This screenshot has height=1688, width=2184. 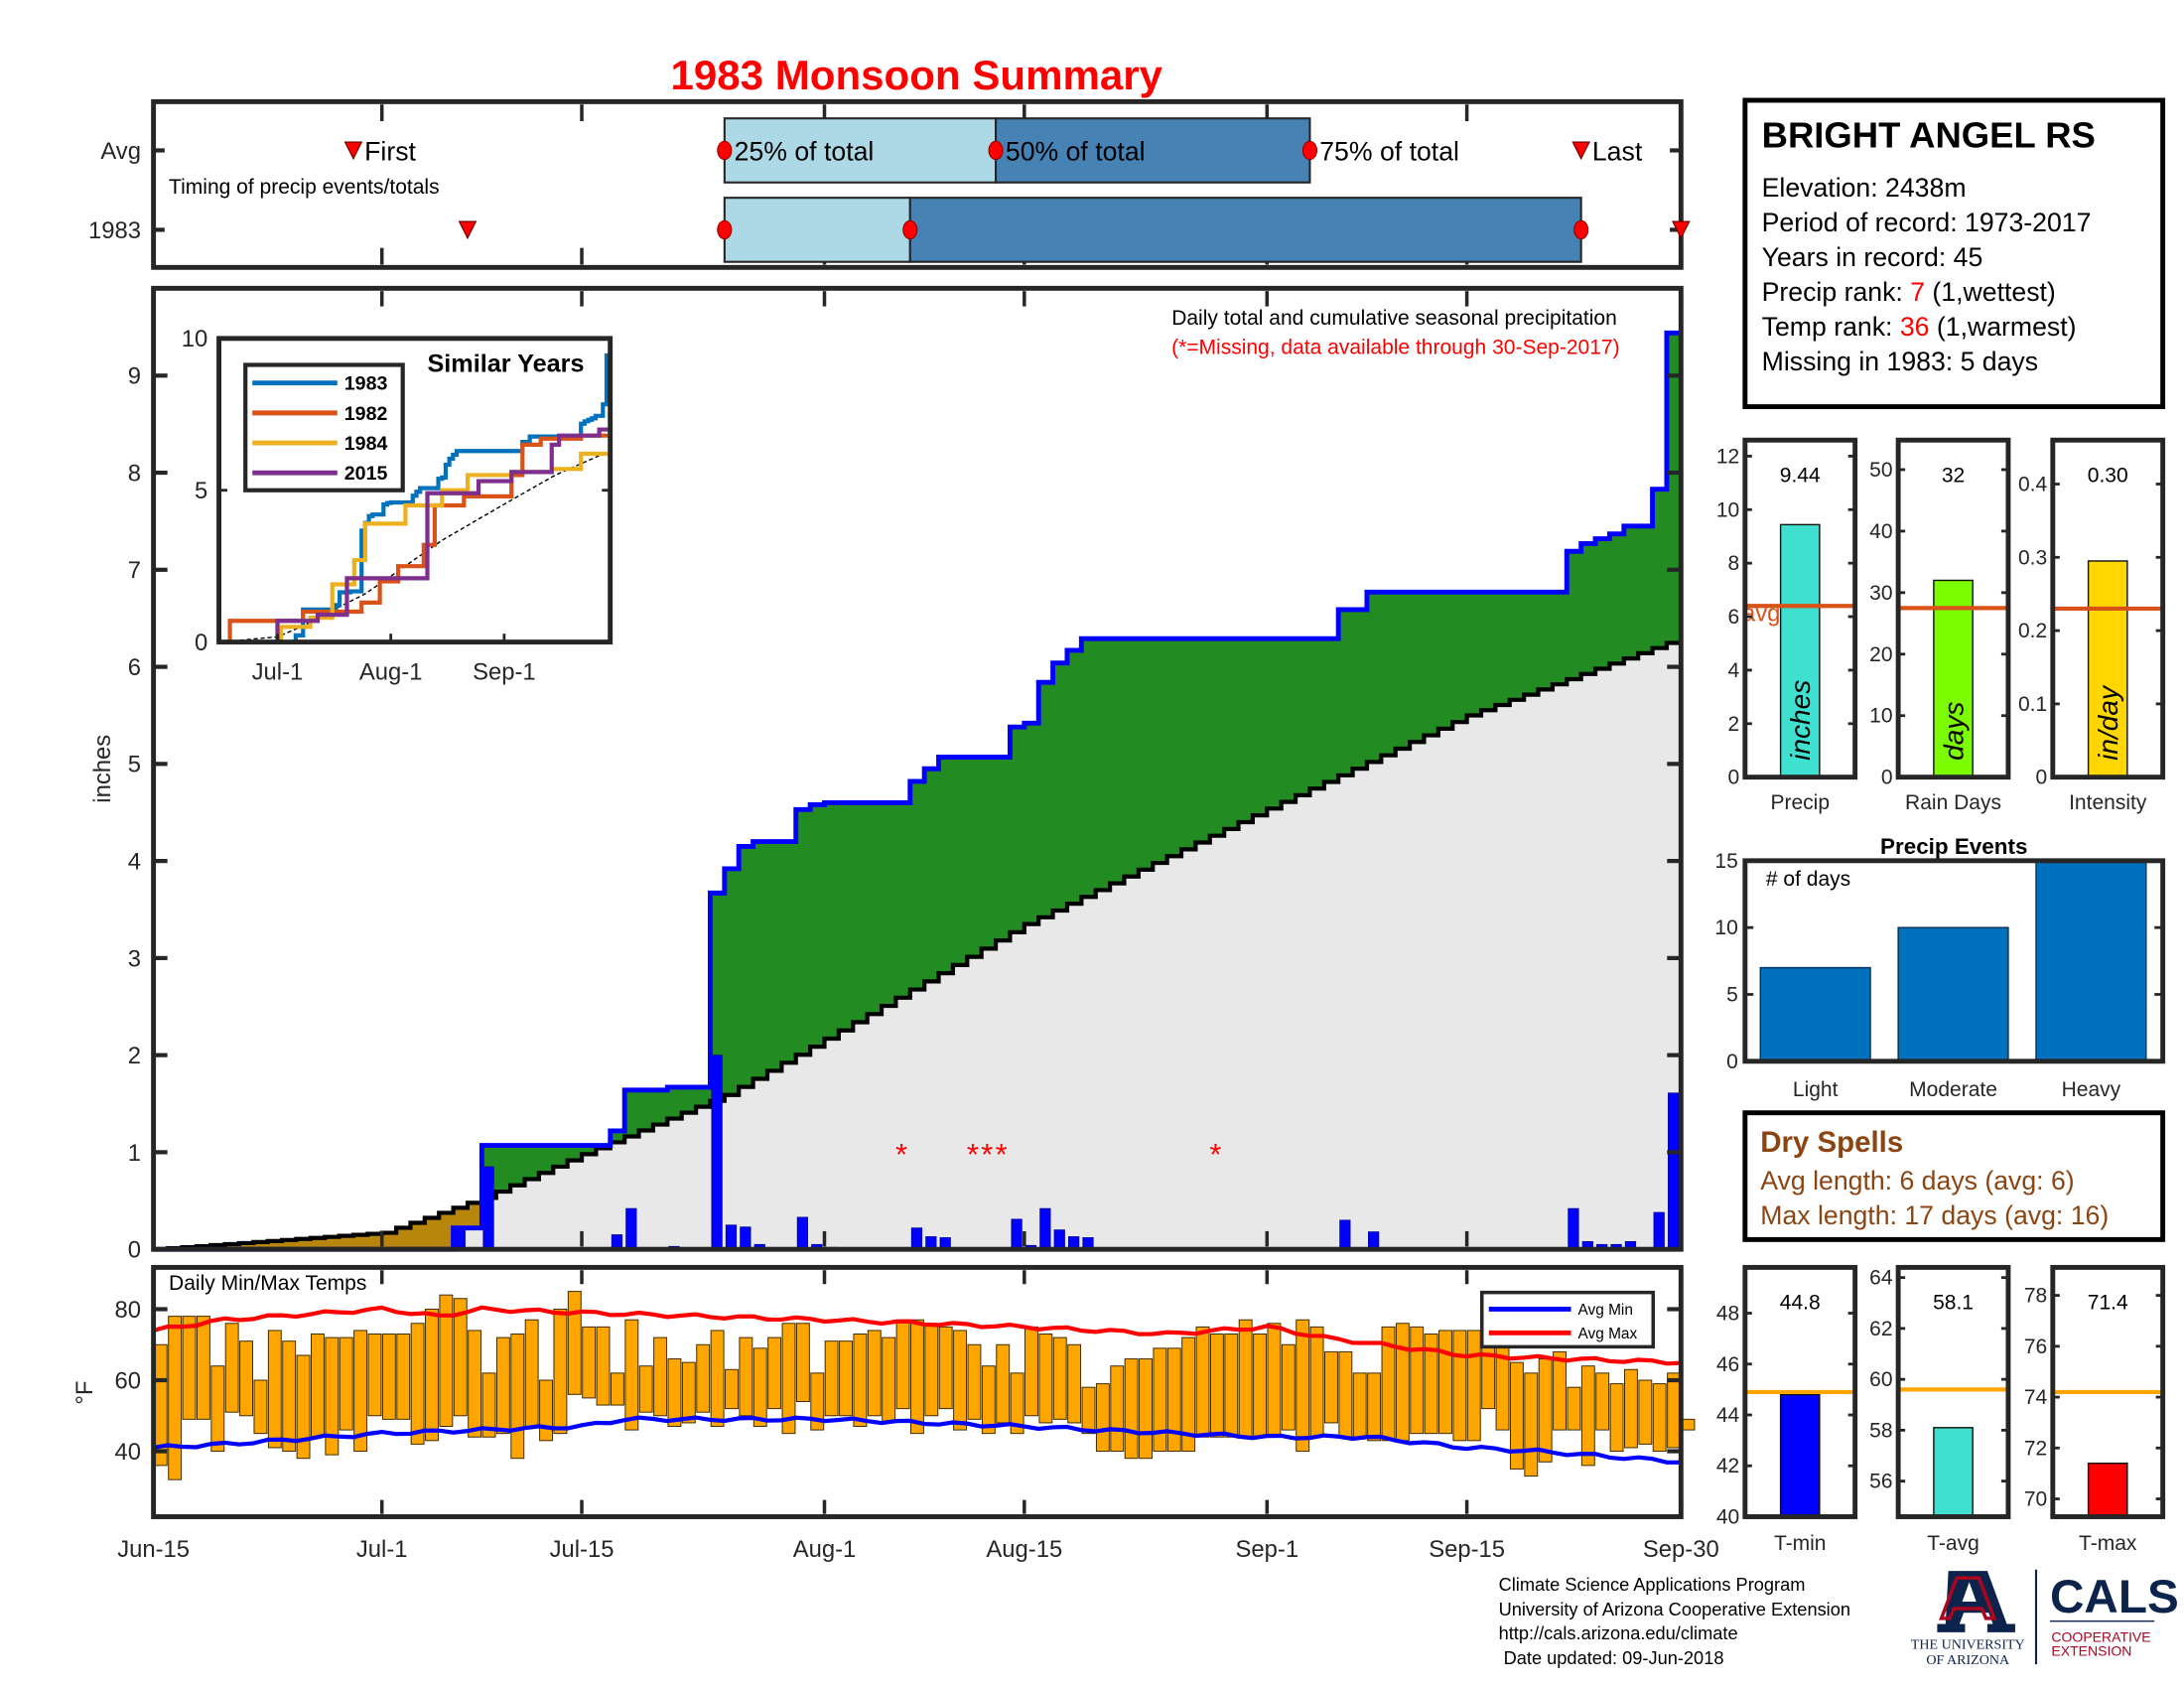 What do you see at coordinates (1761, 614) in the screenshot?
I see `average-label: avg` at bounding box center [1761, 614].